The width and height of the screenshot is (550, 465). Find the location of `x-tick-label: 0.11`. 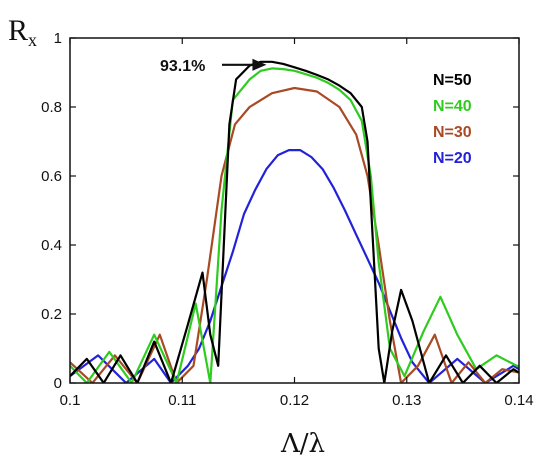

x-tick-label: 0.11 is located at coordinates (182, 400).